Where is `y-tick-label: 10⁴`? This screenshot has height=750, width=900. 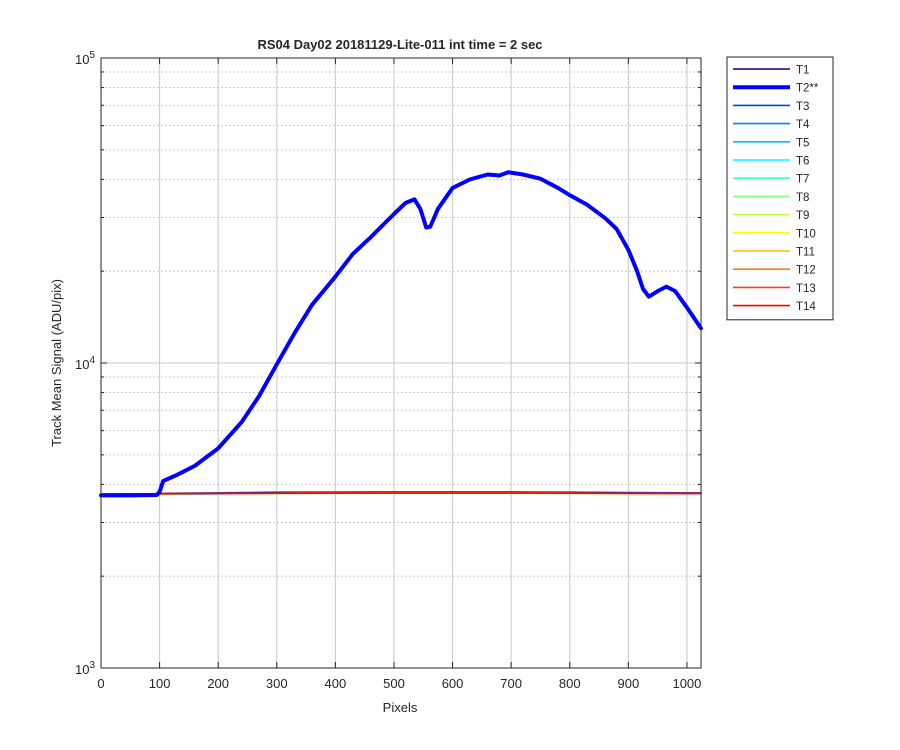
y-tick-label: 10⁴ is located at coordinates (85, 363).